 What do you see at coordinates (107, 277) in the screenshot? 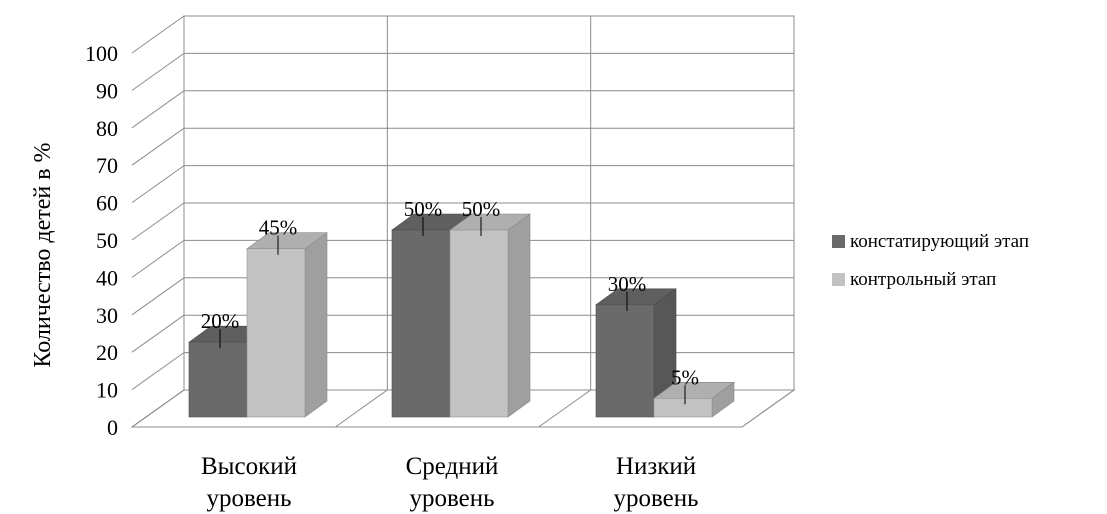
I see `y-tick-label: 40` at bounding box center [107, 277].